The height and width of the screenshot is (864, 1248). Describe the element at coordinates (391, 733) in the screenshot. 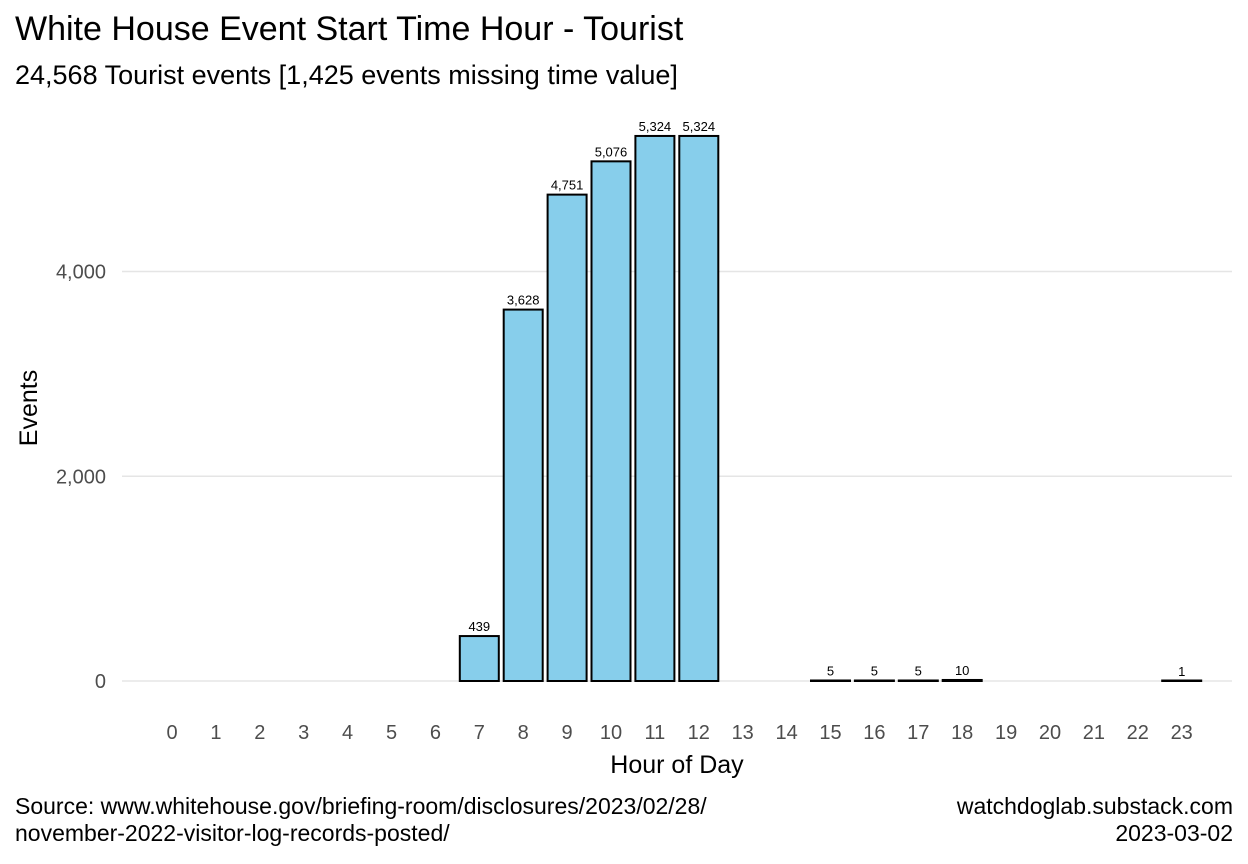

I see `x-tick-label: 5` at that location.